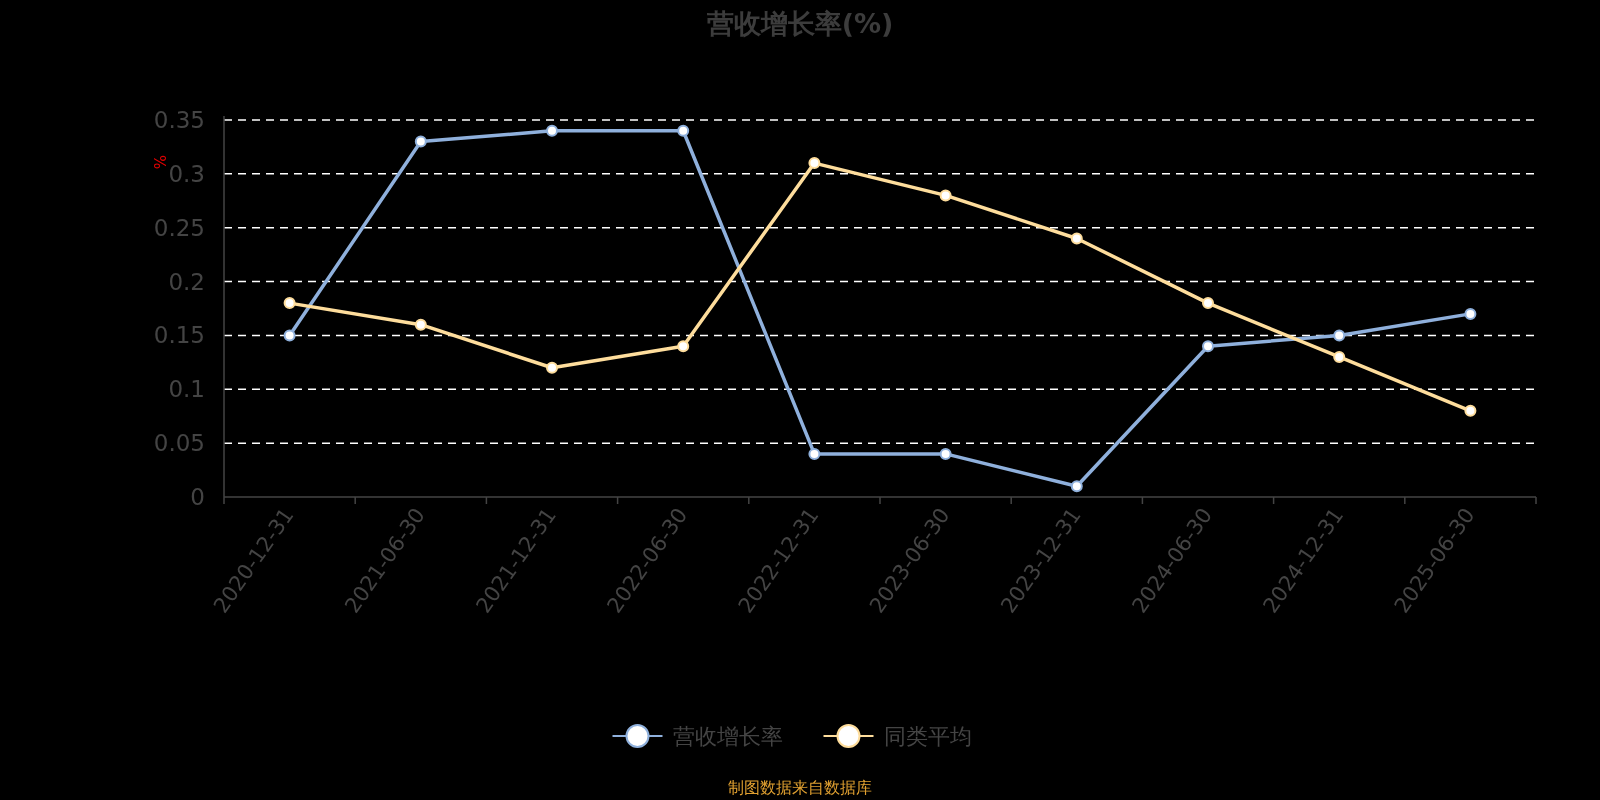 The image size is (1600, 800). I want to click on y-axis-title: %, so click(161, 162).